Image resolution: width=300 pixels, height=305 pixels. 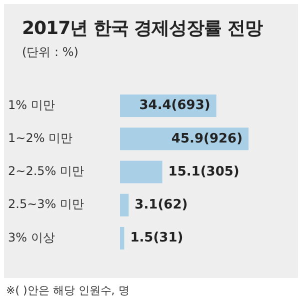 What do you see at coordinates (157, 238) in the screenshot?
I see `data-label: 1.5(31)` at bounding box center [157, 238].